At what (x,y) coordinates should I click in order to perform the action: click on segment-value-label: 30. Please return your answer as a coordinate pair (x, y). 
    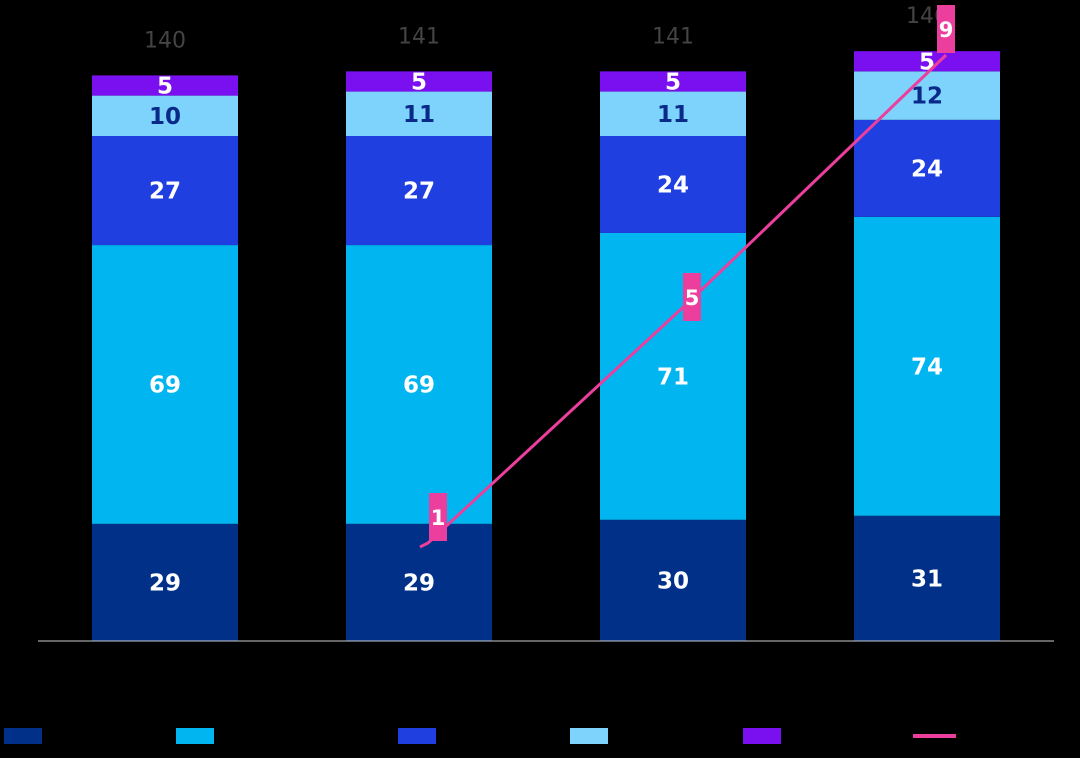
    Looking at the image, I should click on (673, 581).